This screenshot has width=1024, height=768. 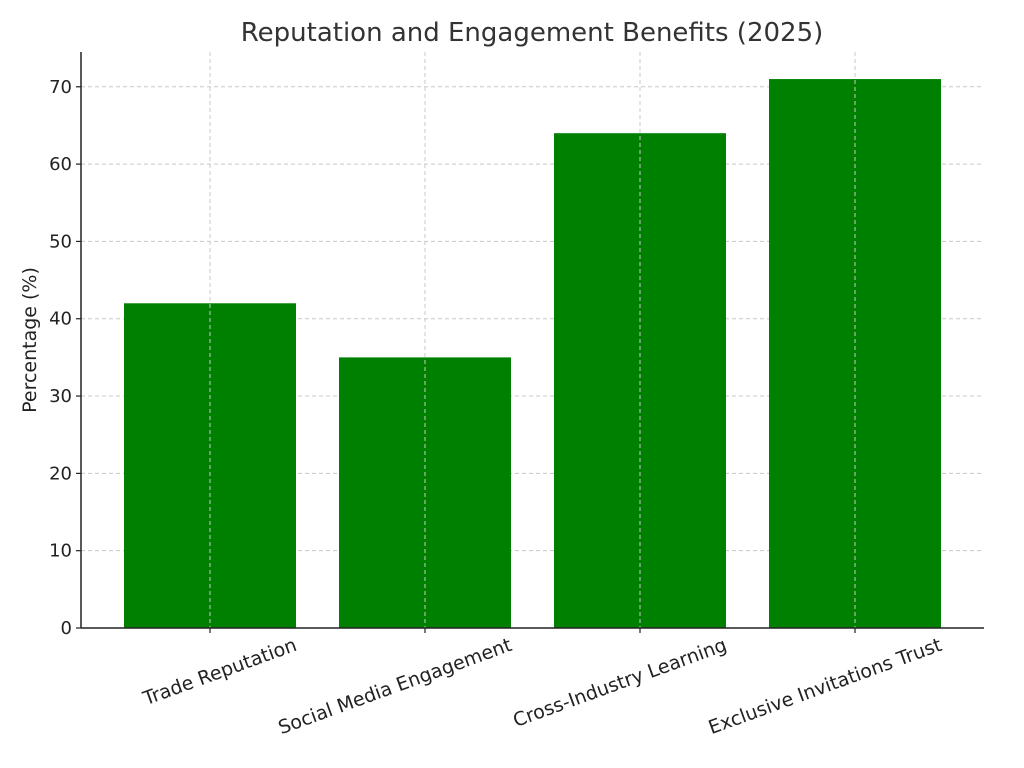 I want to click on y-tick-label: 40, so click(x=60, y=319).